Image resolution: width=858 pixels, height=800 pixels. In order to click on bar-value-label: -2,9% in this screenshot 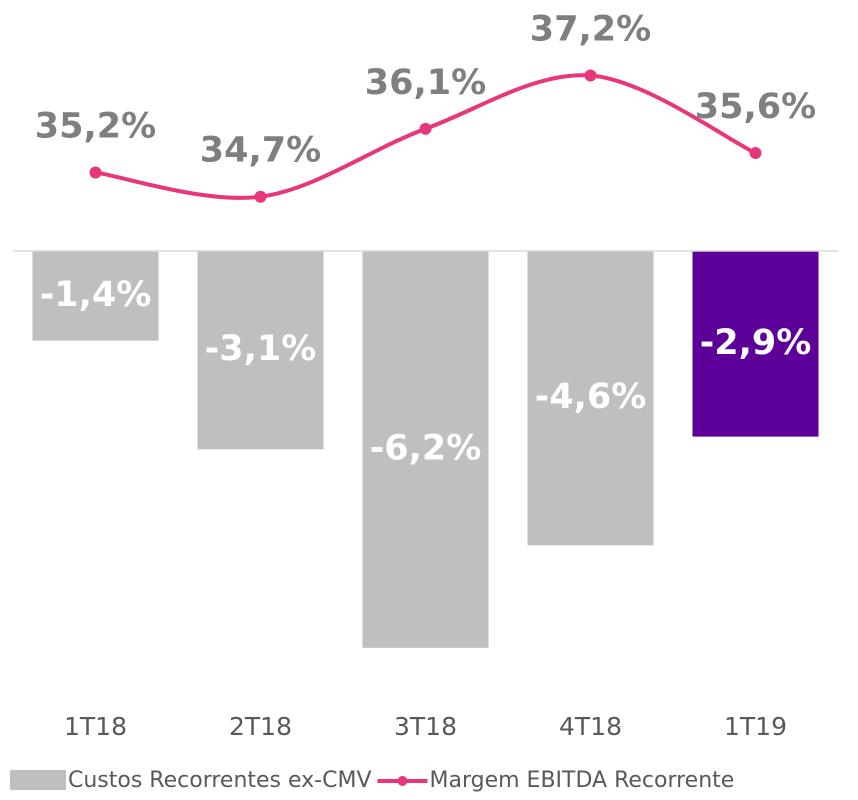, I will do `click(756, 343)`.